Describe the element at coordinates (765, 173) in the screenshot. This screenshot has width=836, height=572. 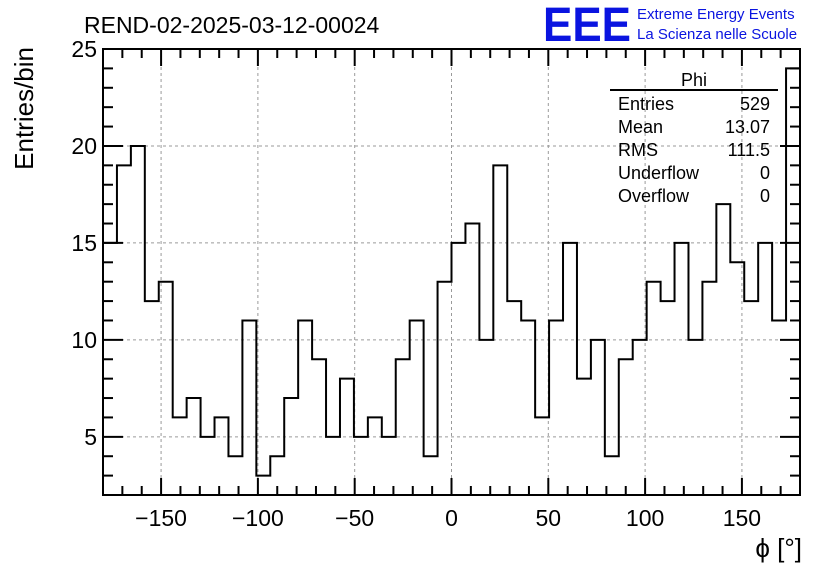
I see `stats-underflow-value: 0` at that location.